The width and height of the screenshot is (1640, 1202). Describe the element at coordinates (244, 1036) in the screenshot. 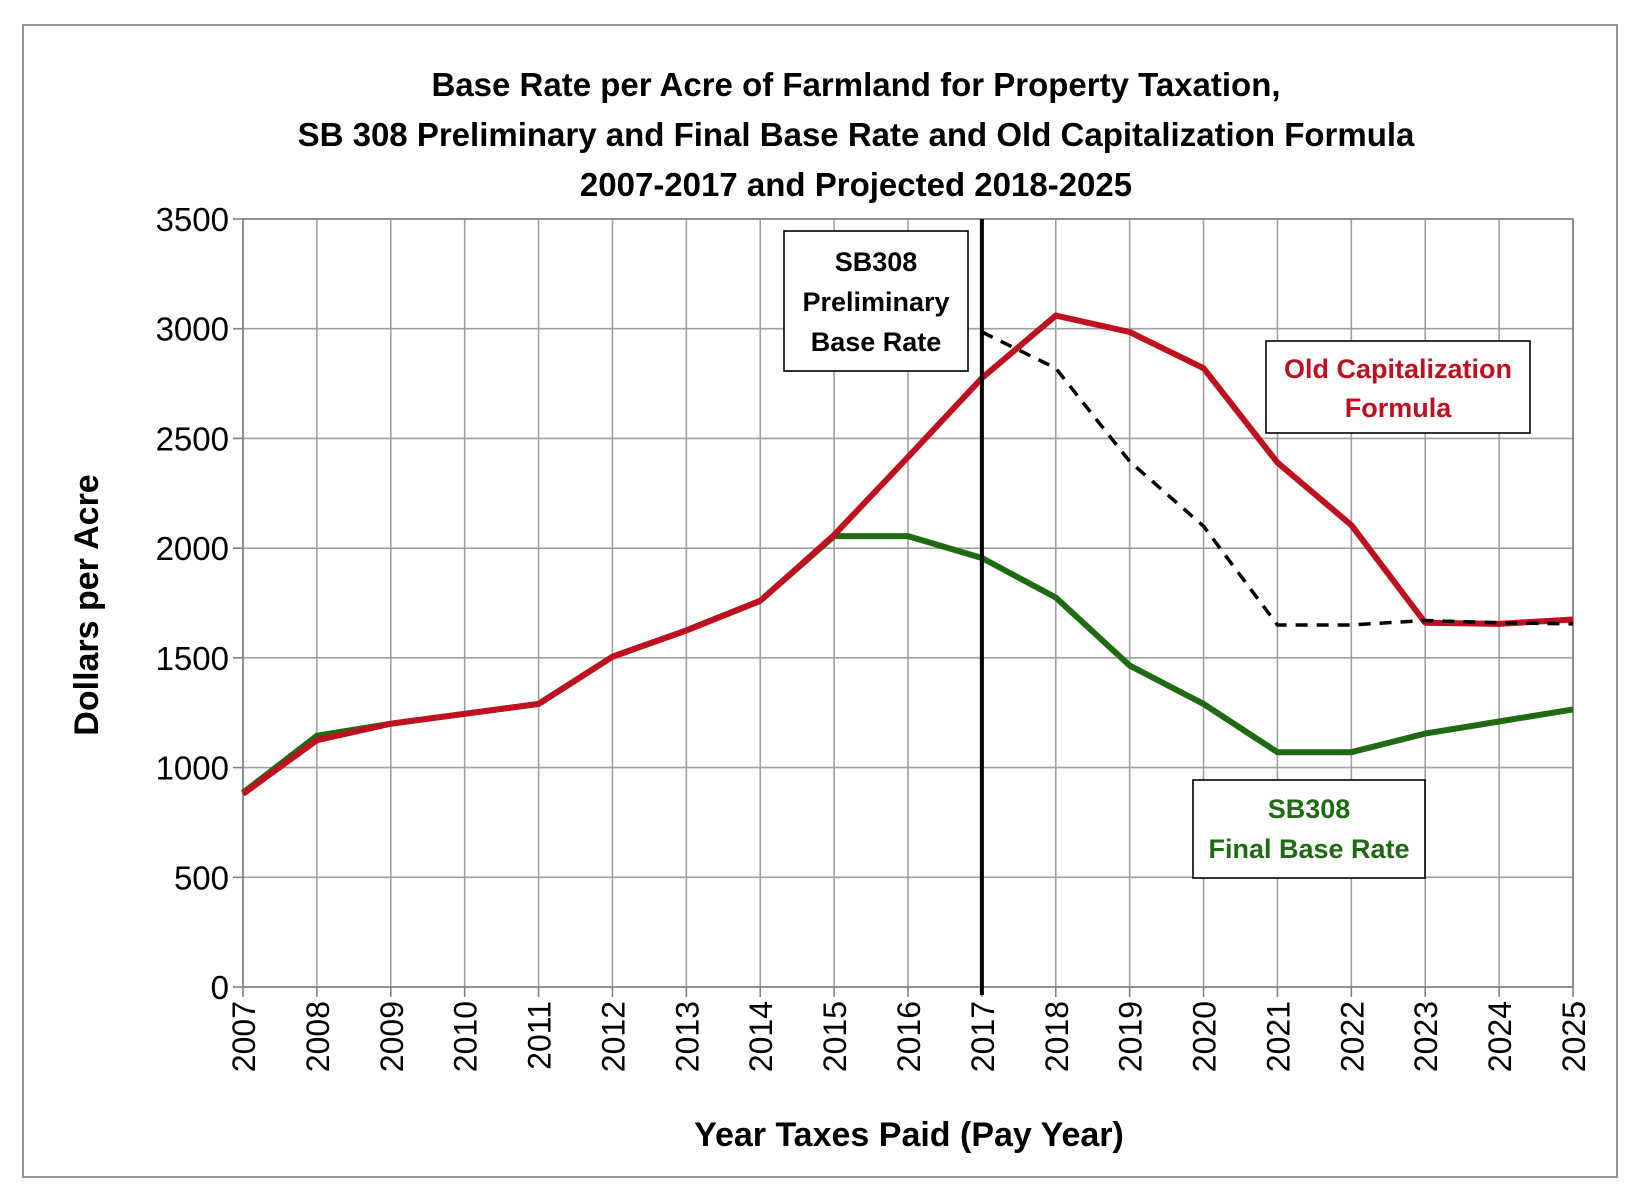

I see `x-tick-label: 2007` at that location.